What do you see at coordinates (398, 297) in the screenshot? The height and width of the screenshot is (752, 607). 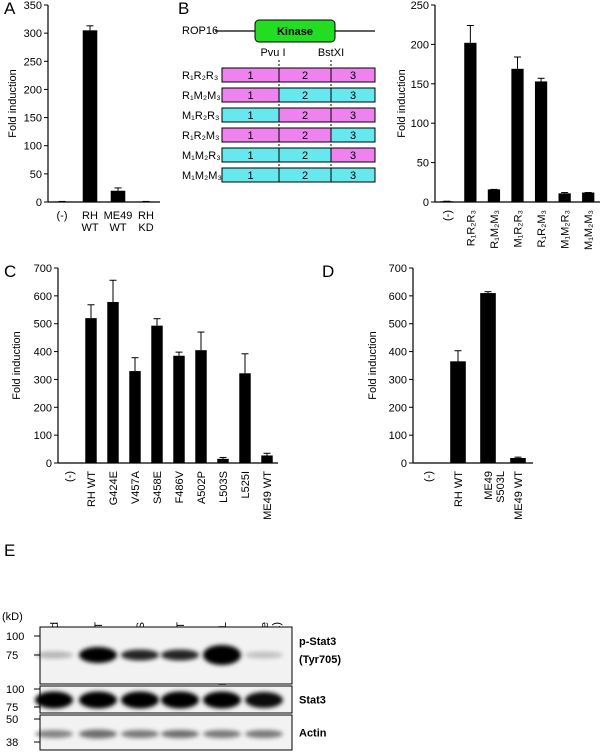 I see `y-tick-label: 600` at bounding box center [398, 297].